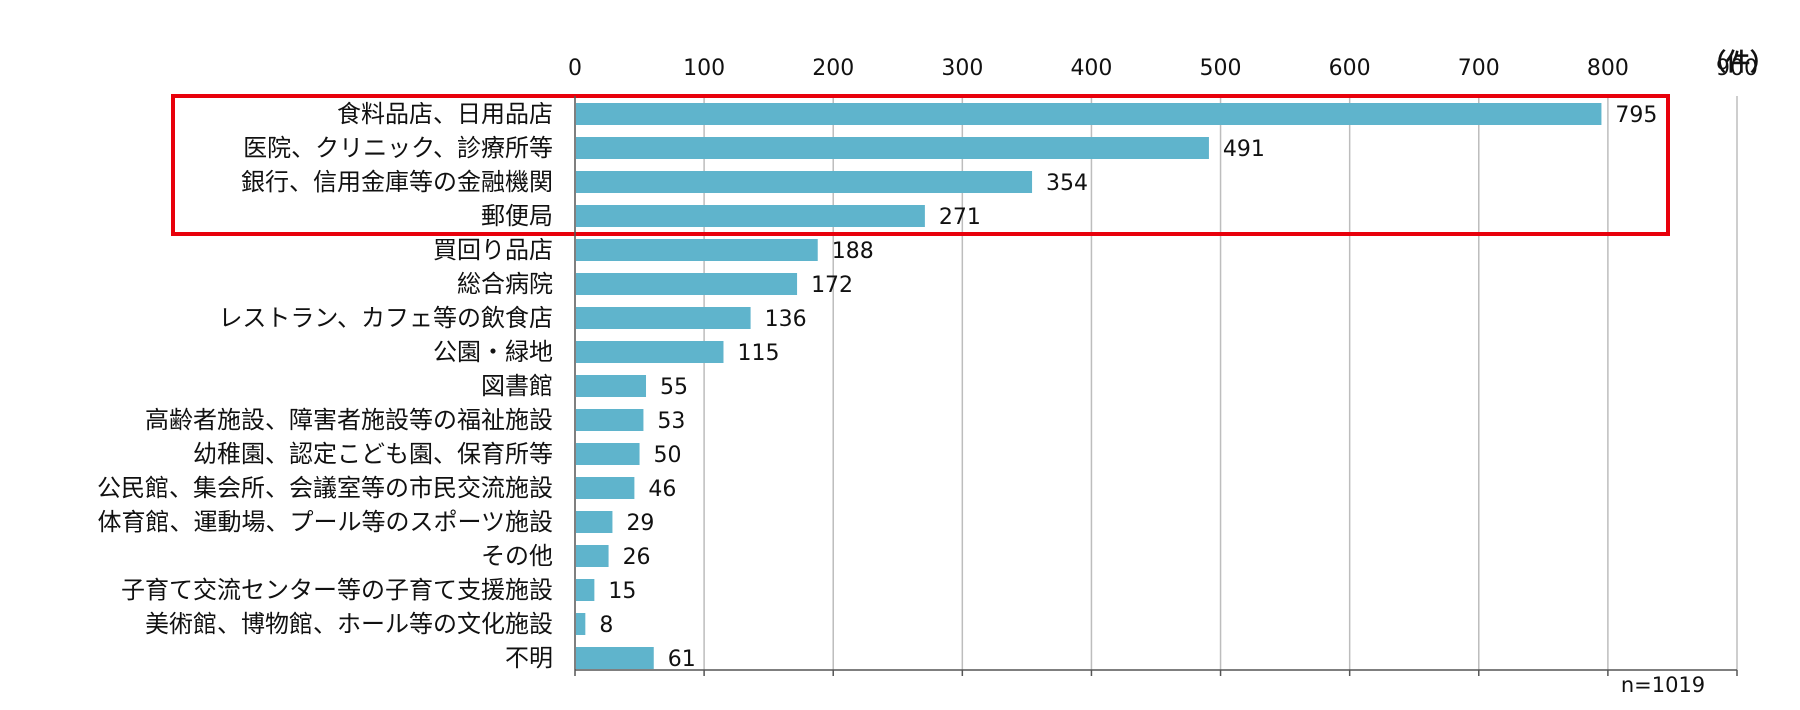  What do you see at coordinates (325, 488) in the screenshot?
I see `category-label: 公民館、集会所、会議室等の市民交流施設` at bounding box center [325, 488].